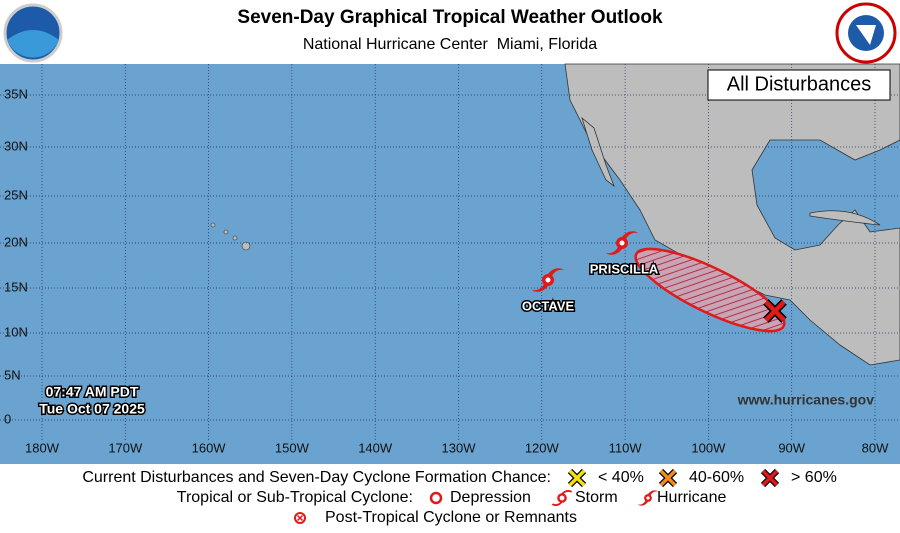 The height and width of the screenshot is (533, 900). What do you see at coordinates (542, 447) in the screenshot?
I see `lon-label: 120W` at bounding box center [542, 447].